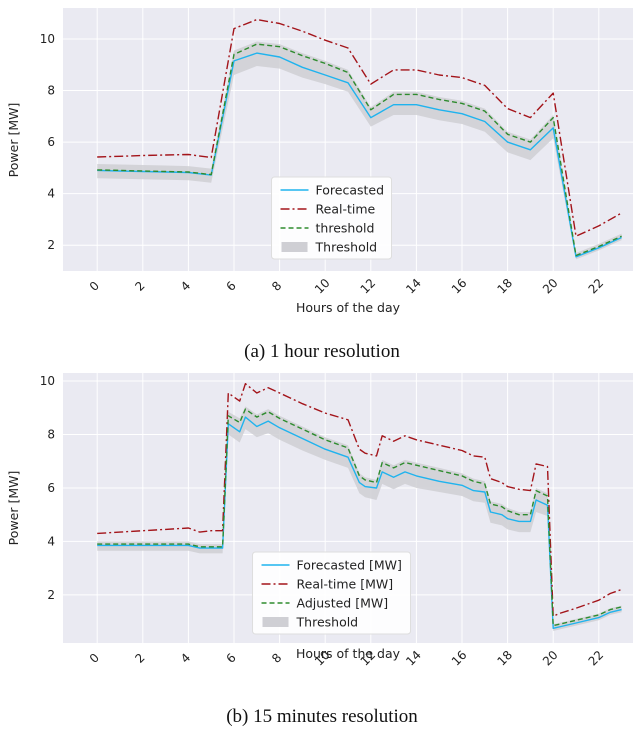 This screenshot has height=738, width=644. Describe the element at coordinates (322, 351) in the screenshot. I see `figure-caption: (a) 1 hour resolution` at that location.